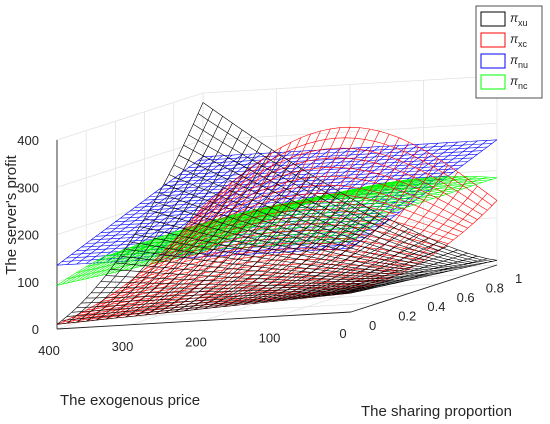 Image resolution: width=550 pixels, height=424 pixels. I want to click on z-tick-label: 400, so click(28, 140).